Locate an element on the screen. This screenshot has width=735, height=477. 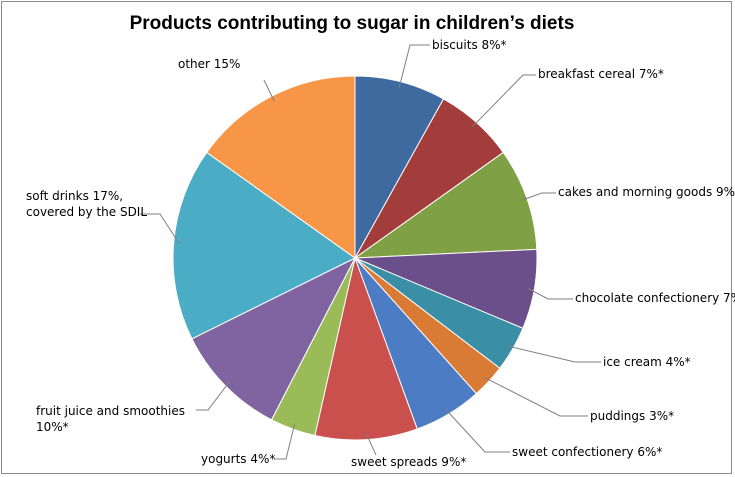
slice-label: other 15% is located at coordinates (209, 64).